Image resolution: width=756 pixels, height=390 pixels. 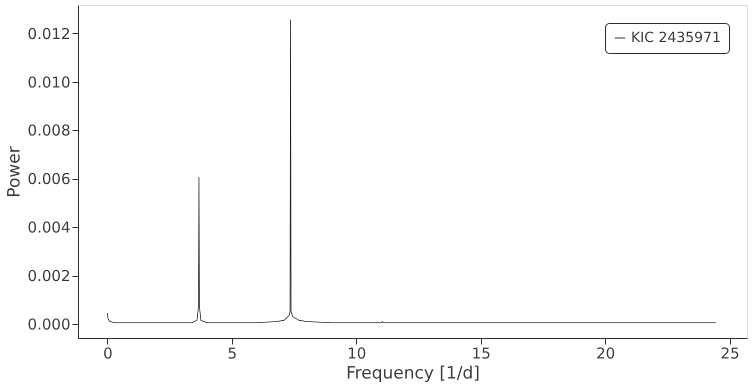 What do you see at coordinates (14, 172) in the screenshot?
I see `y-axis-title: Power` at bounding box center [14, 172].